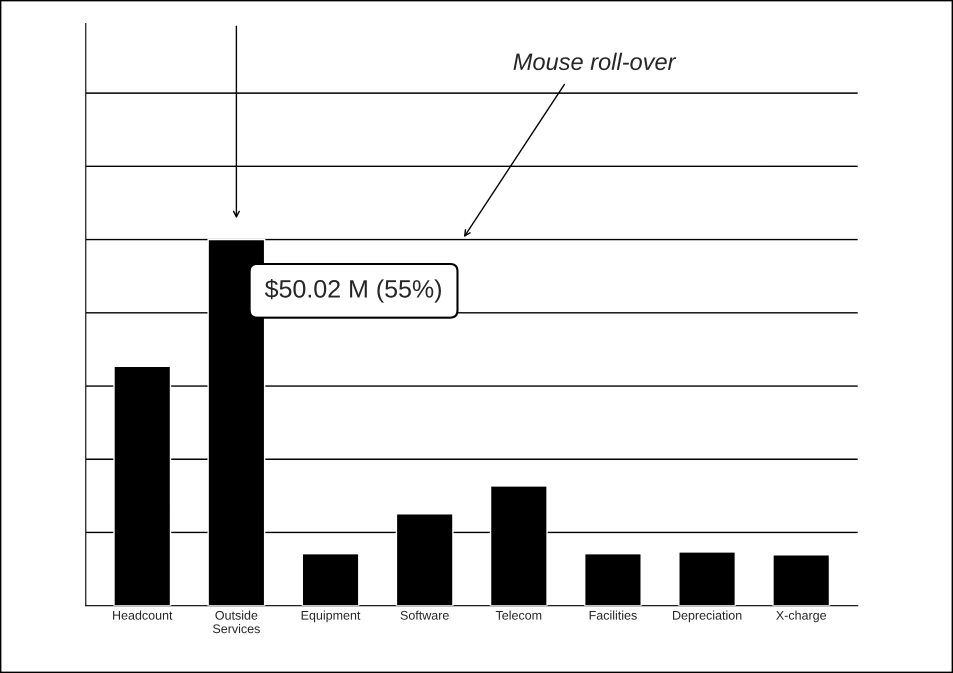 The image size is (953, 673). What do you see at coordinates (707, 616) in the screenshot?
I see `x-tick-label: Depreciation` at bounding box center [707, 616].